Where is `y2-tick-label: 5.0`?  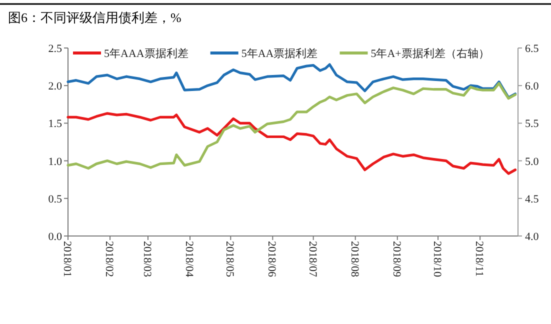 y2-tick-label: 5.0 is located at coordinates (532, 162).